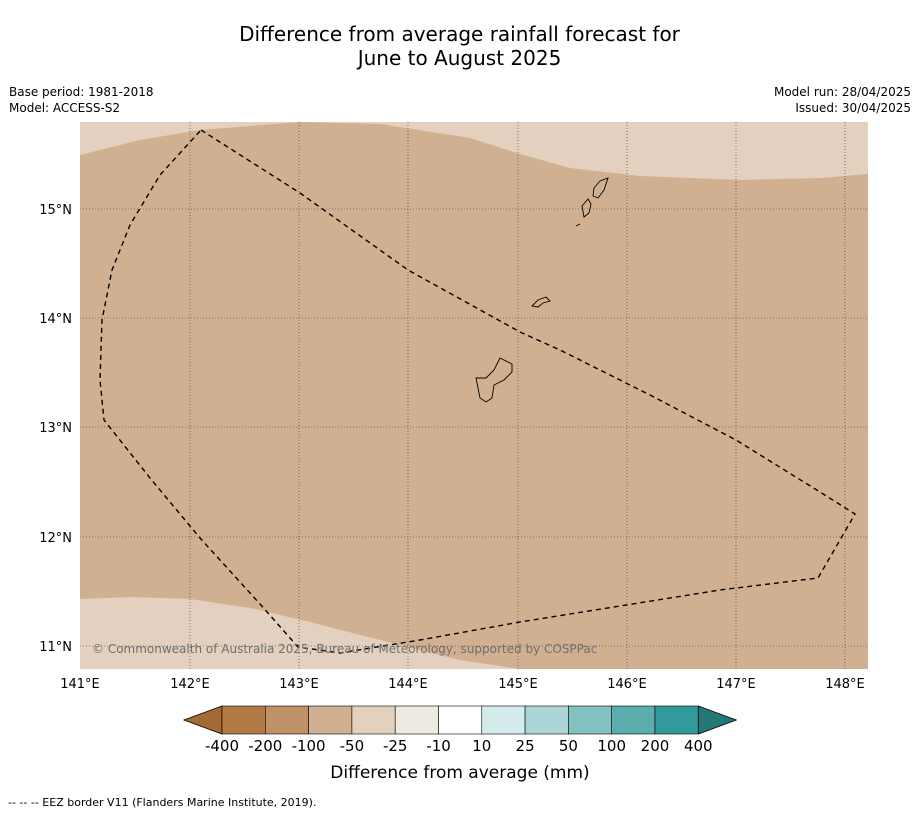 This screenshot has width=919, height=816. I want to click on lon-tick: 144°E, so click(408, 684).